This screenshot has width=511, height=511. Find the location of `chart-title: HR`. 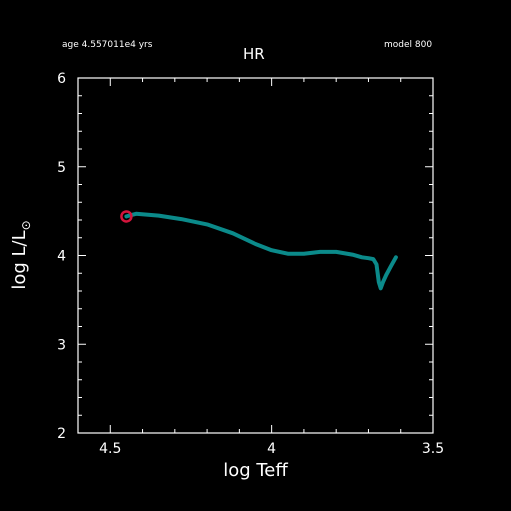

chart-title: HR is located at coordinates (254, 54).